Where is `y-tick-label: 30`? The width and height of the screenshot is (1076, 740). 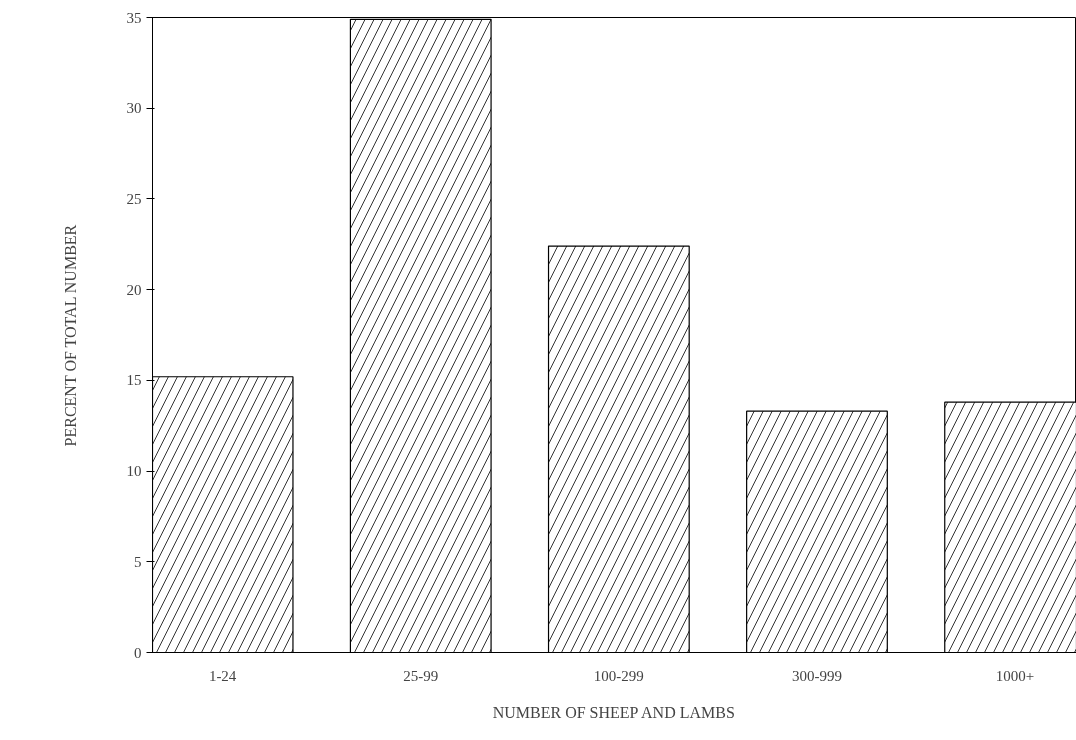
y-tick-label: 30 is located at coordinates (134, 108).